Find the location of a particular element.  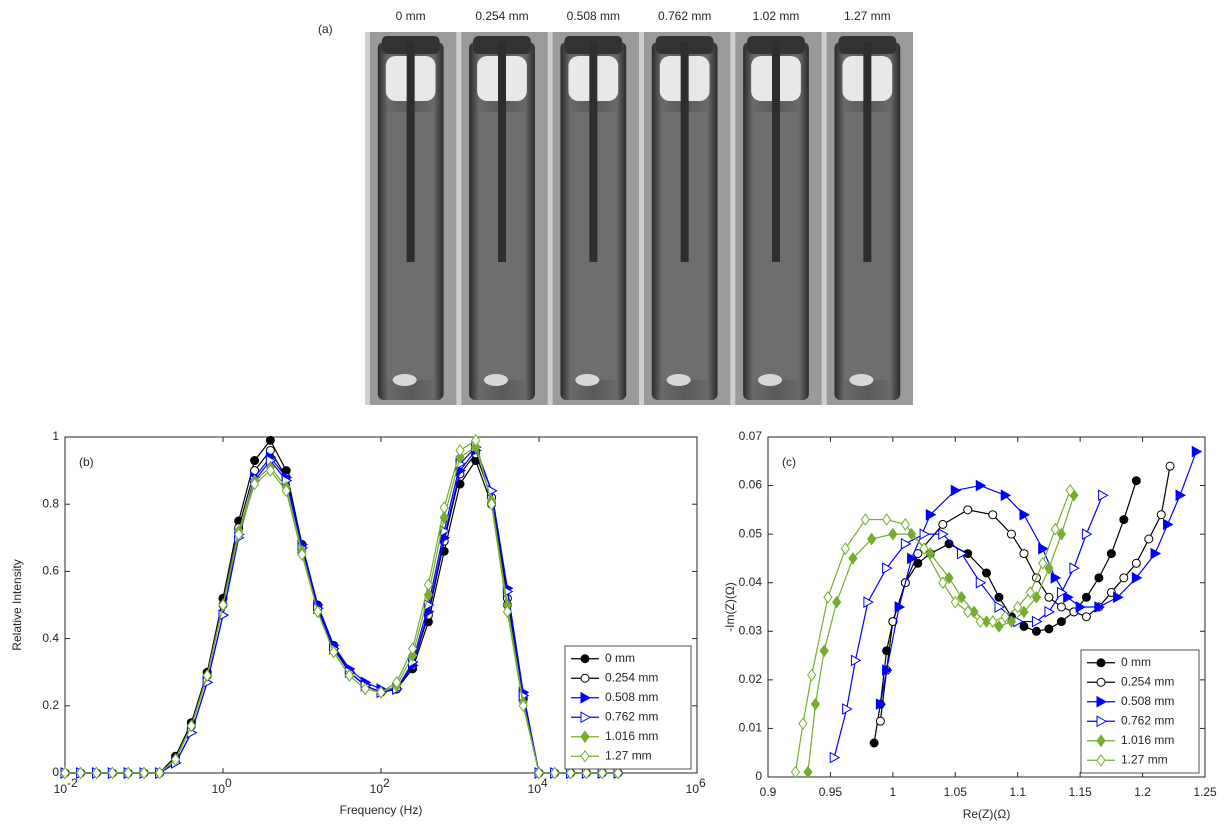

panel-label: (c) is located at coordinates (789, 462).